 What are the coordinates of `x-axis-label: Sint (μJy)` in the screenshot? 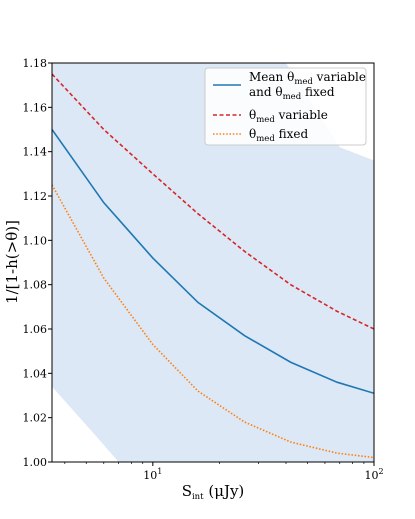 It's located at (213, 492).